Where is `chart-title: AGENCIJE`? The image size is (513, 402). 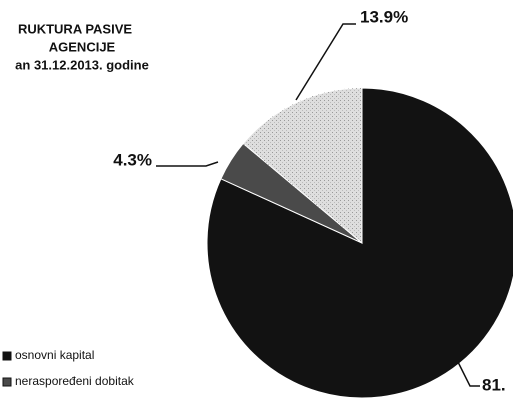
chart-title: AGENCIJE is located at coordinates (82, 46).